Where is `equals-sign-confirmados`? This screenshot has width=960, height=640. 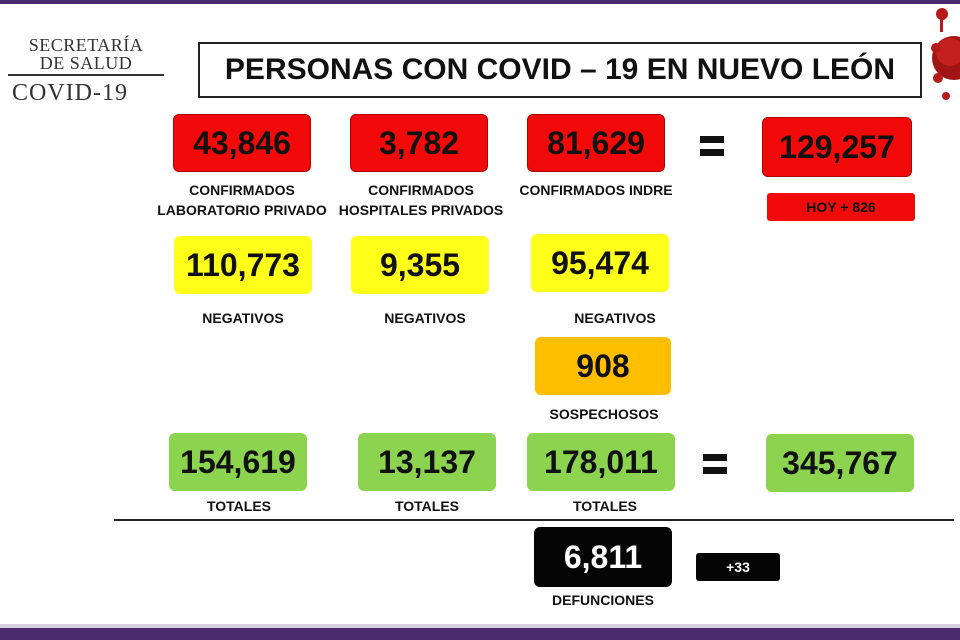
equals-sign-confirmados is located at coordinates (712, 146).